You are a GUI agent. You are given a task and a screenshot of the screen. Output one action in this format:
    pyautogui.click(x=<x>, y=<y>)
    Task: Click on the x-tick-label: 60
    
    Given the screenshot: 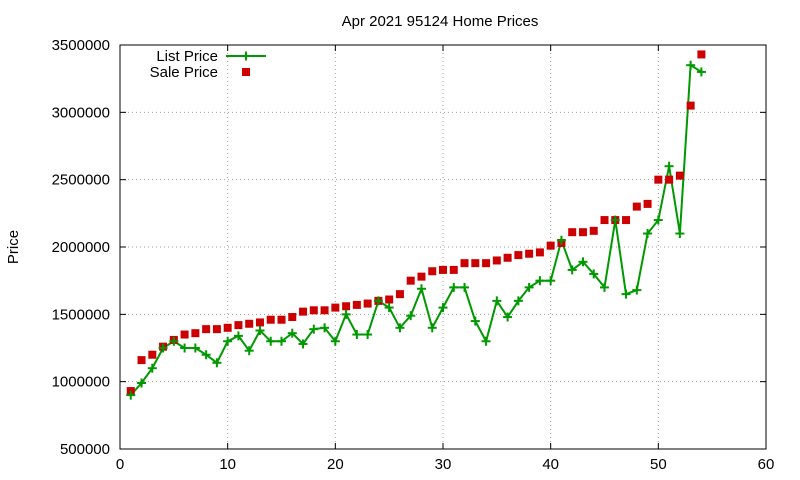 What is the action you would take?
    pyautogui.click(x=766, y=464)
    